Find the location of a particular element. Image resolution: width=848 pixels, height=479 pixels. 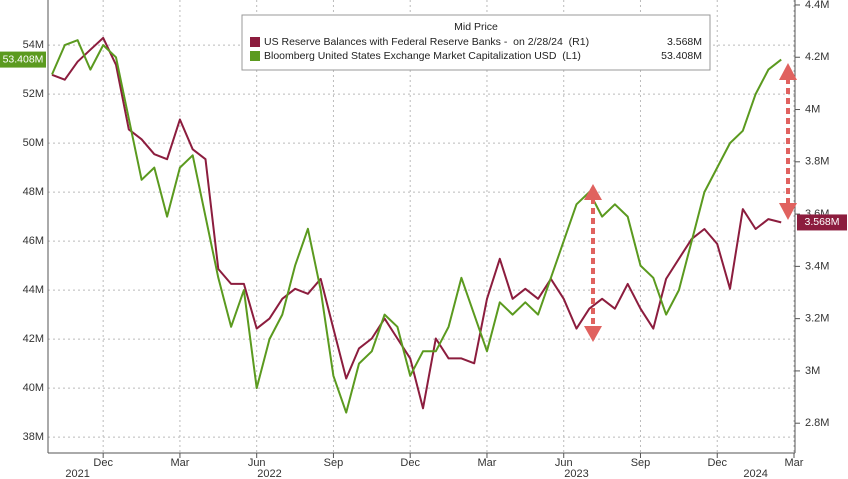

y-tick-label: 48M is located at coordinates (33, 192).